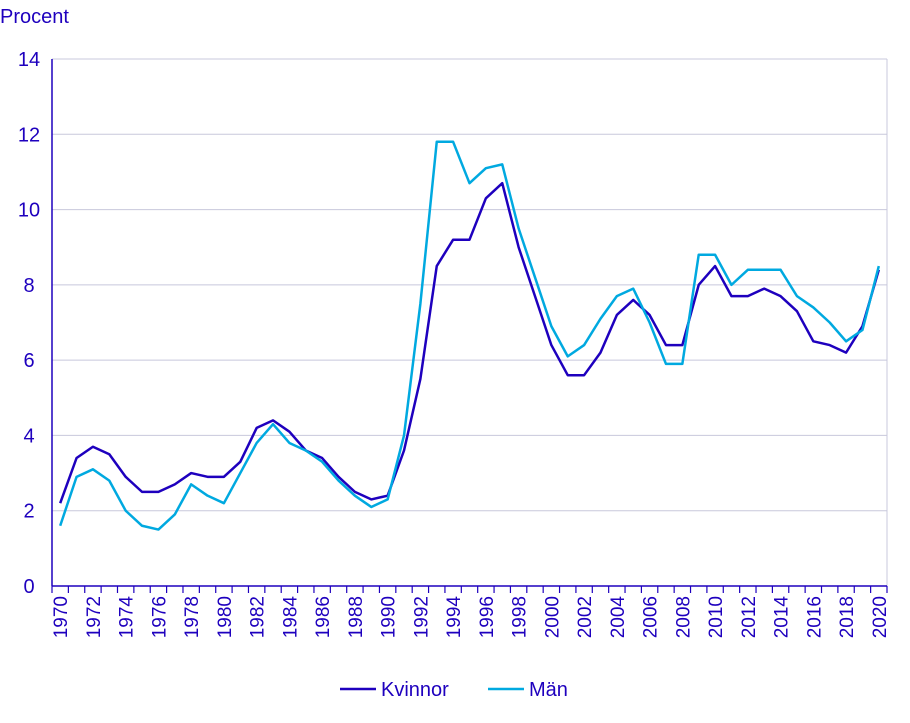 This screenshot has height=723, width=910. Describe the element at coordinates (585, 617) in the screenshot. I see `x-tick-label: 2002` at that location.